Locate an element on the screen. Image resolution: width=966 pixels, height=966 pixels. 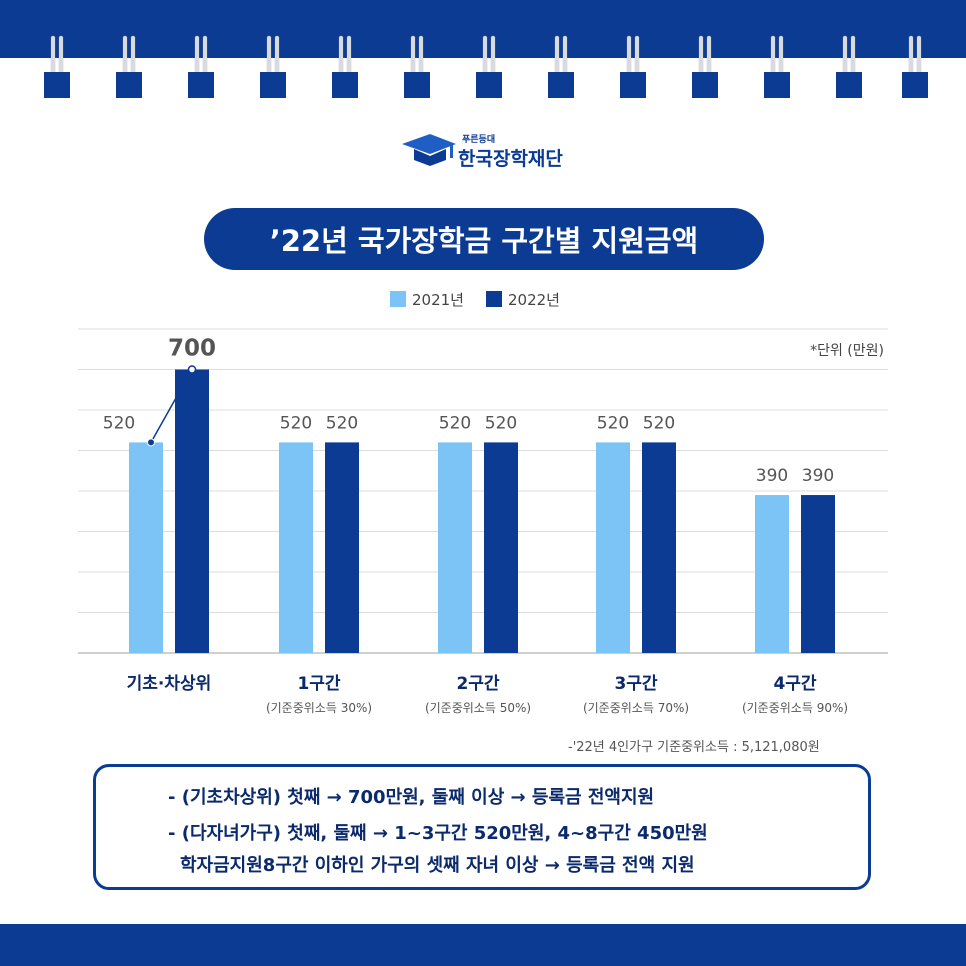
legend-item-2022: 2022년 is located at coordinates (522, 299).